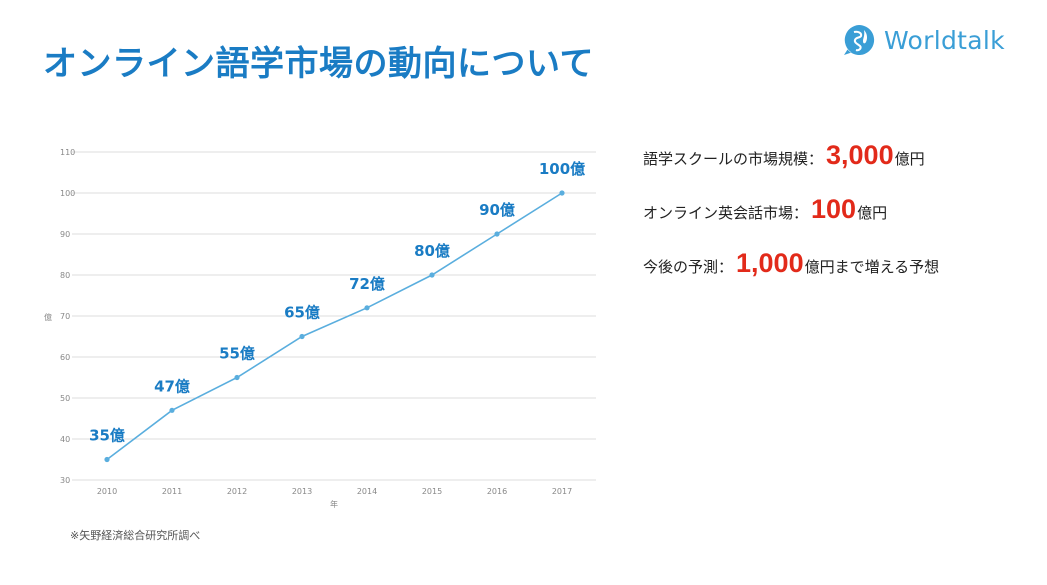  What do you see at coordinates (302, 313) in the screenshot?
I see `data-label: 65億` at bounding box center [302, 313].